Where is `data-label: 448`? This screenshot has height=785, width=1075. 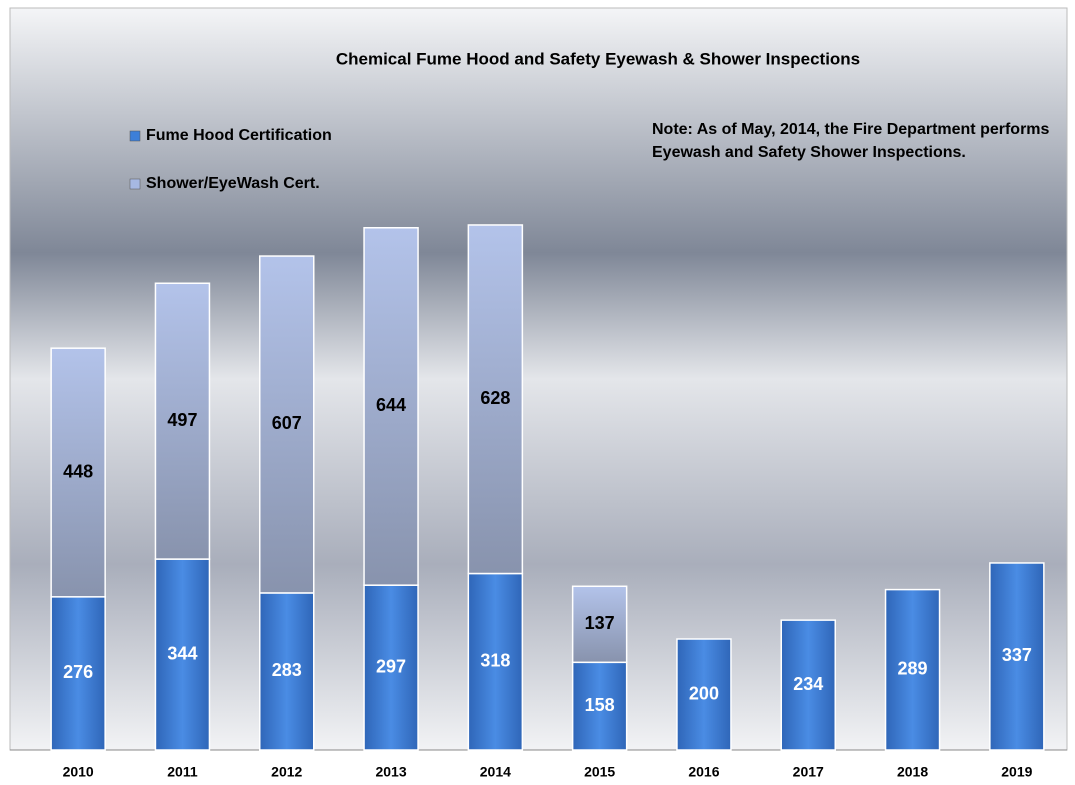
data-label: 448 is located at coordinates (78, 471).